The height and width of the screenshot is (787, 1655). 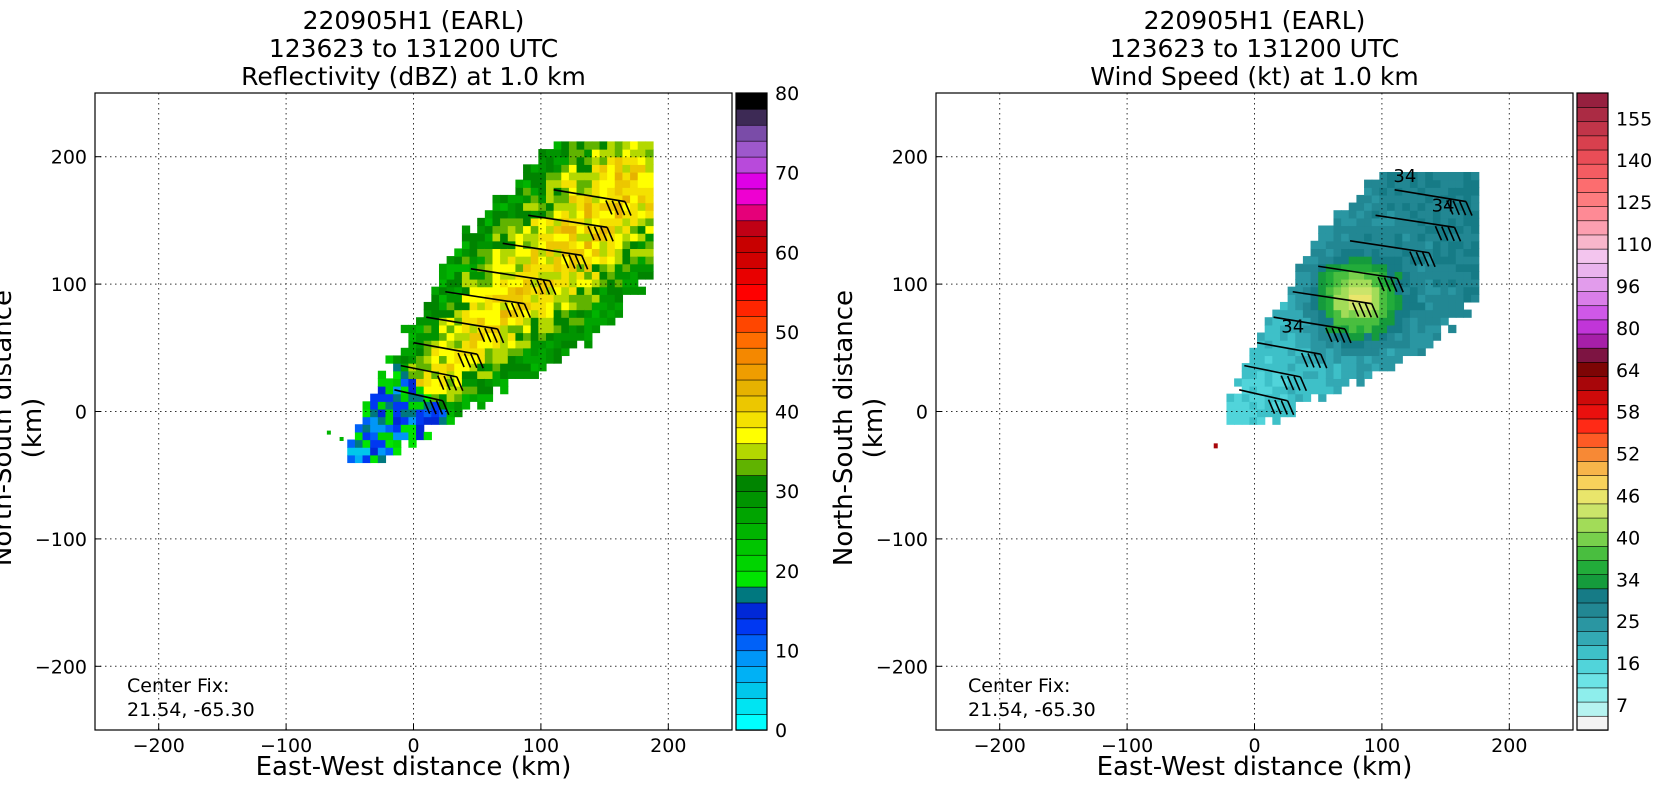 I want to click on center-fix-coords: 21.54, -65.30, so click(x=1032, y=710).